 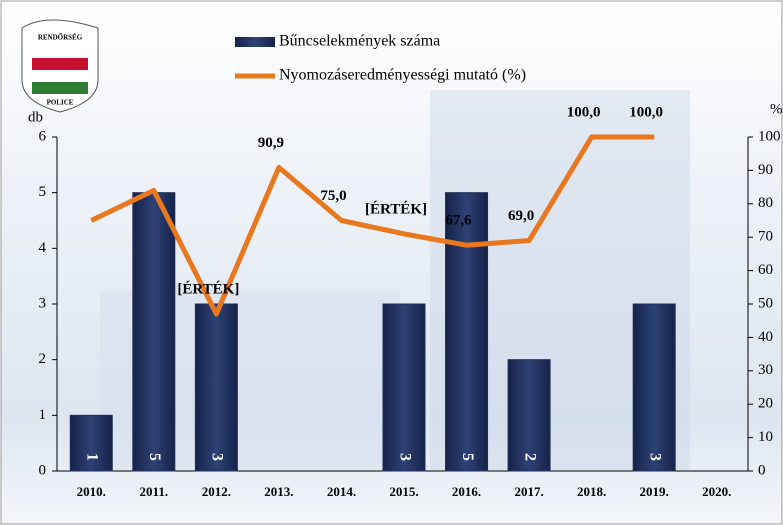 I want to click on y2-tick-label: 70, so click(x=765, y=237).